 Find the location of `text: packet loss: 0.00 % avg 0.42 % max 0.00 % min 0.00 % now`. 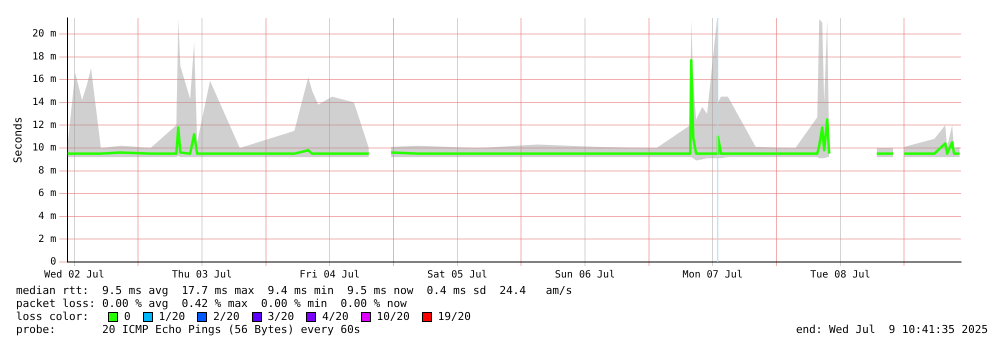

text: packet loss: 0.00 % avg 0.42 % max 0.00 % min 0.00 % now is located at coordinates (212, 303).